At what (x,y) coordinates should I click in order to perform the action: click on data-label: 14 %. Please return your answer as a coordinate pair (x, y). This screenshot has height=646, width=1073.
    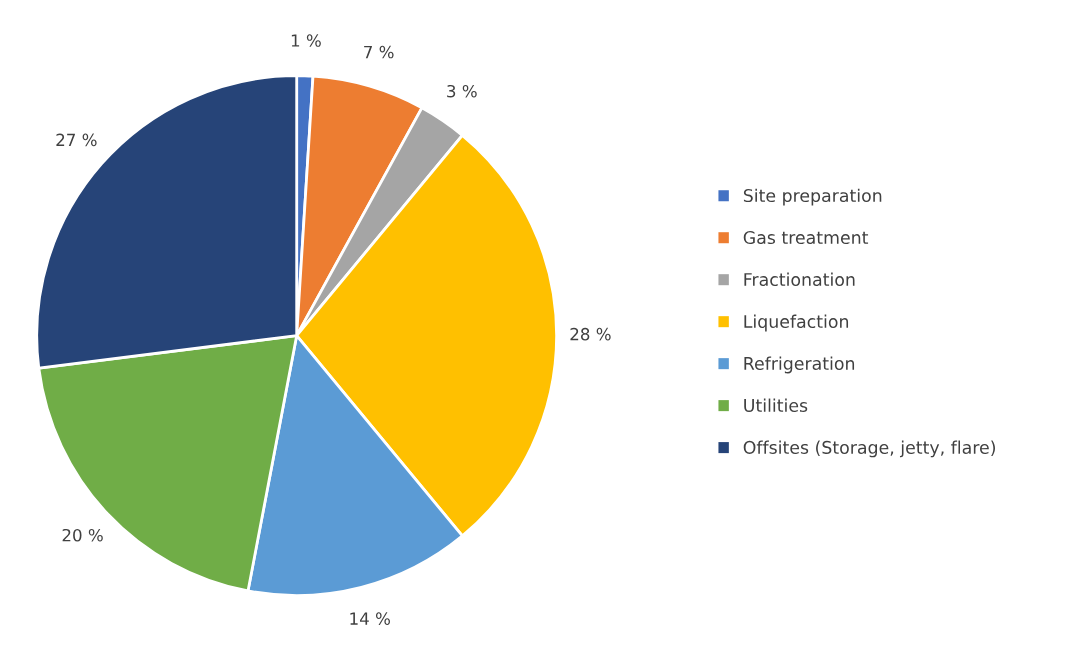
    Looking at the image, I should click on (370, 618).